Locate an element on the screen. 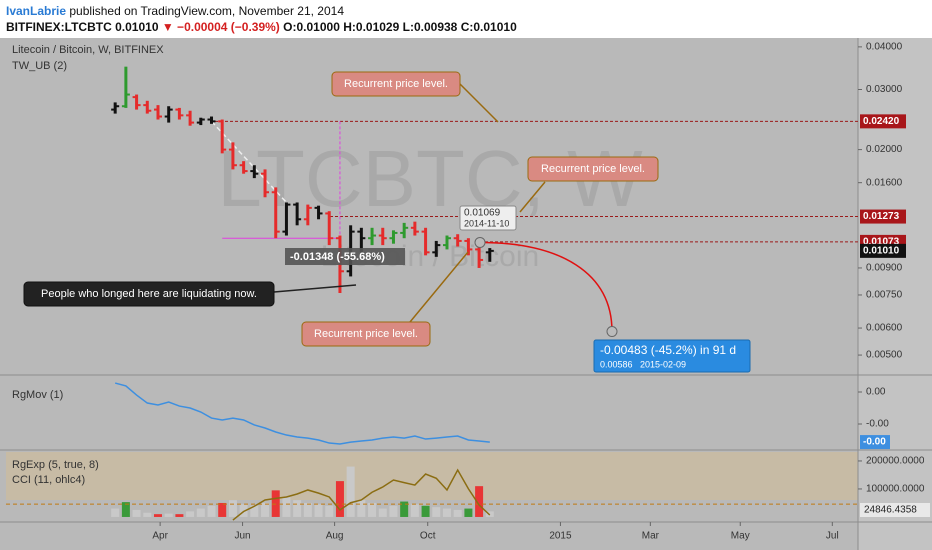  level-label: 0.01073 is located at coordinates (881, 242).